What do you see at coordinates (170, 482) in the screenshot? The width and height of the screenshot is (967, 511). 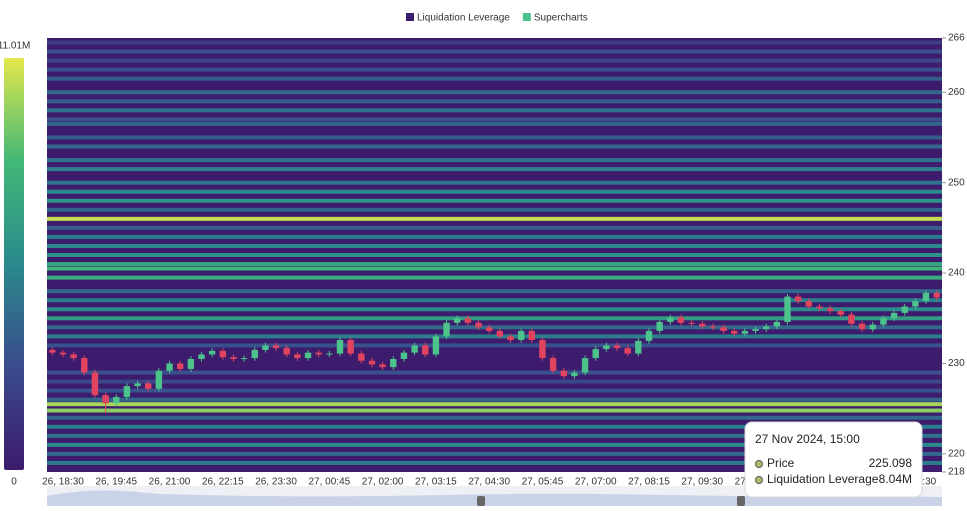 I see `x-tick-label: 26, 21:00` at bounding box center [170, 482].